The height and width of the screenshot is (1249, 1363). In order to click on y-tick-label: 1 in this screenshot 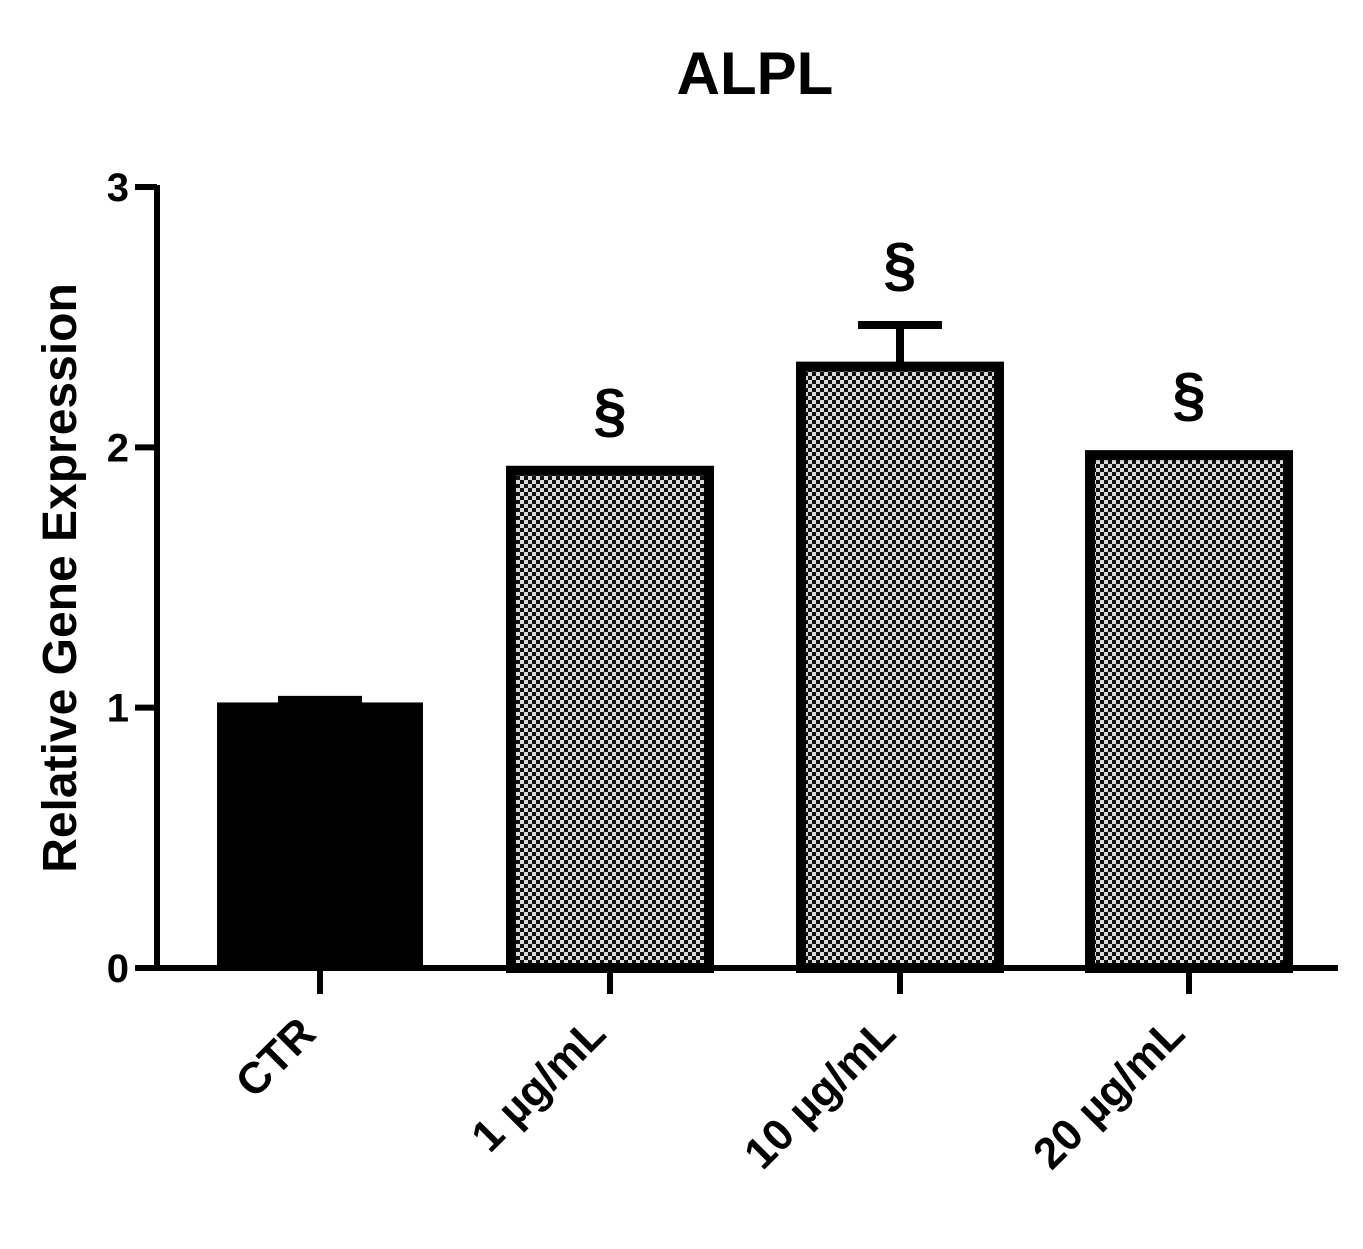, I will do `click(118, 709)`.